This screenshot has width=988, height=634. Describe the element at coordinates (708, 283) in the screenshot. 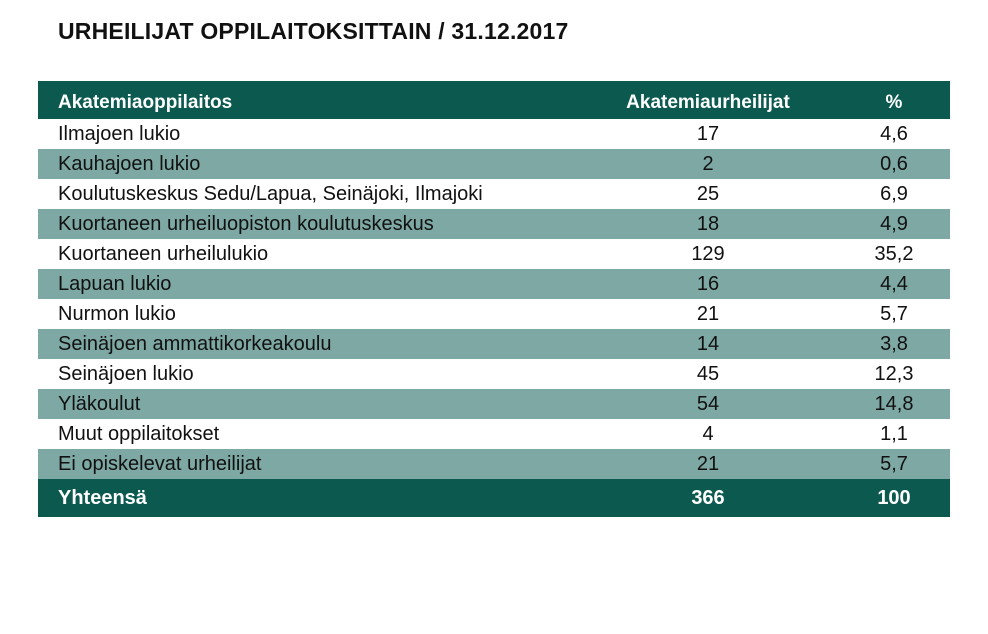

I see `row-athletes: 16` at that location.